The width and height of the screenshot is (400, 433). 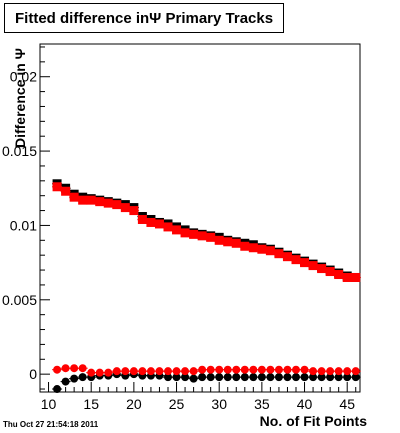 I want to click on y-tick-label: 0.01, so click(x=23, y=225).